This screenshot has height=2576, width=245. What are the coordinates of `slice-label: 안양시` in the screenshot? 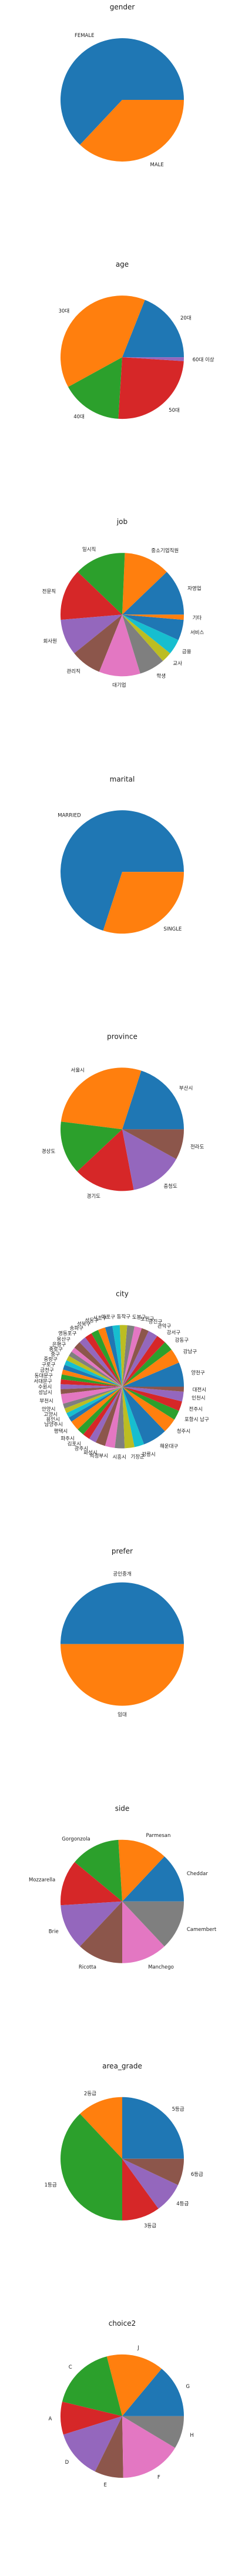 It's located at (49, 1409).